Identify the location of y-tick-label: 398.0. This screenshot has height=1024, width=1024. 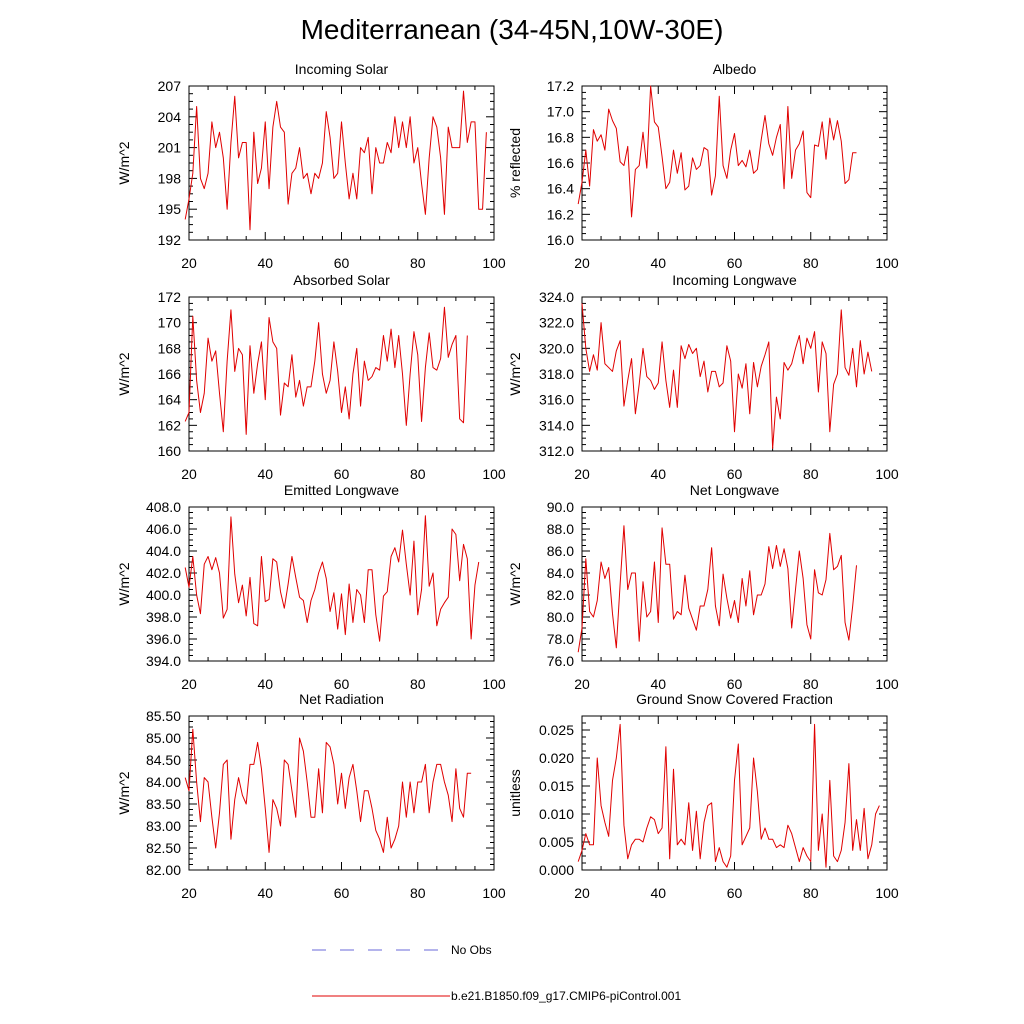
(163, 617).